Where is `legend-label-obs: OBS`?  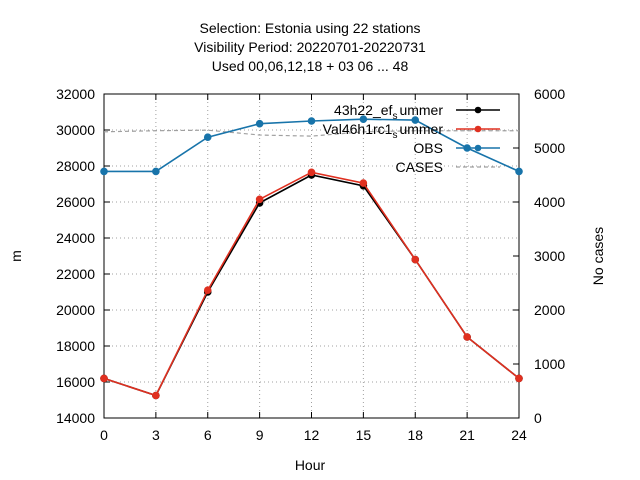 legend-label-obs: OBS is located at coordinates (428, 148).